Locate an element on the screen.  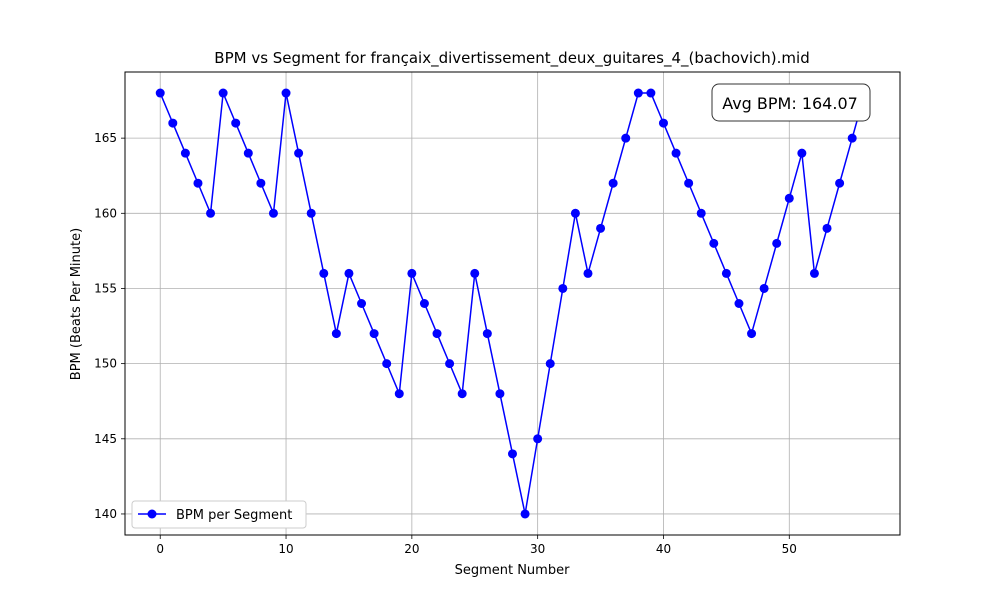
x-tick-label: 40 is located at coordinates (663, 549).